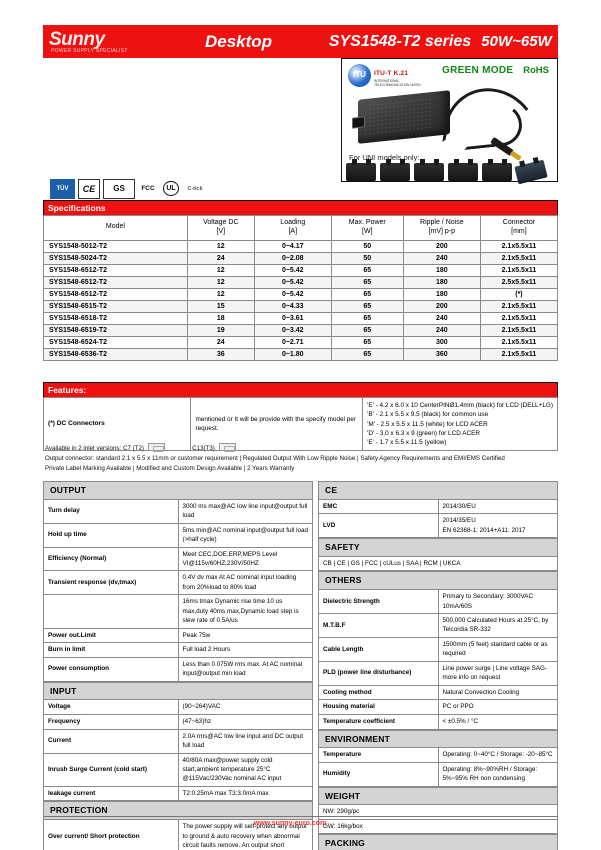 The image size is (601, 850). Describe the element at coordinates (133, 448) in the screenshot. I see `inlet-c7-label: C7 (T2)` at that location.